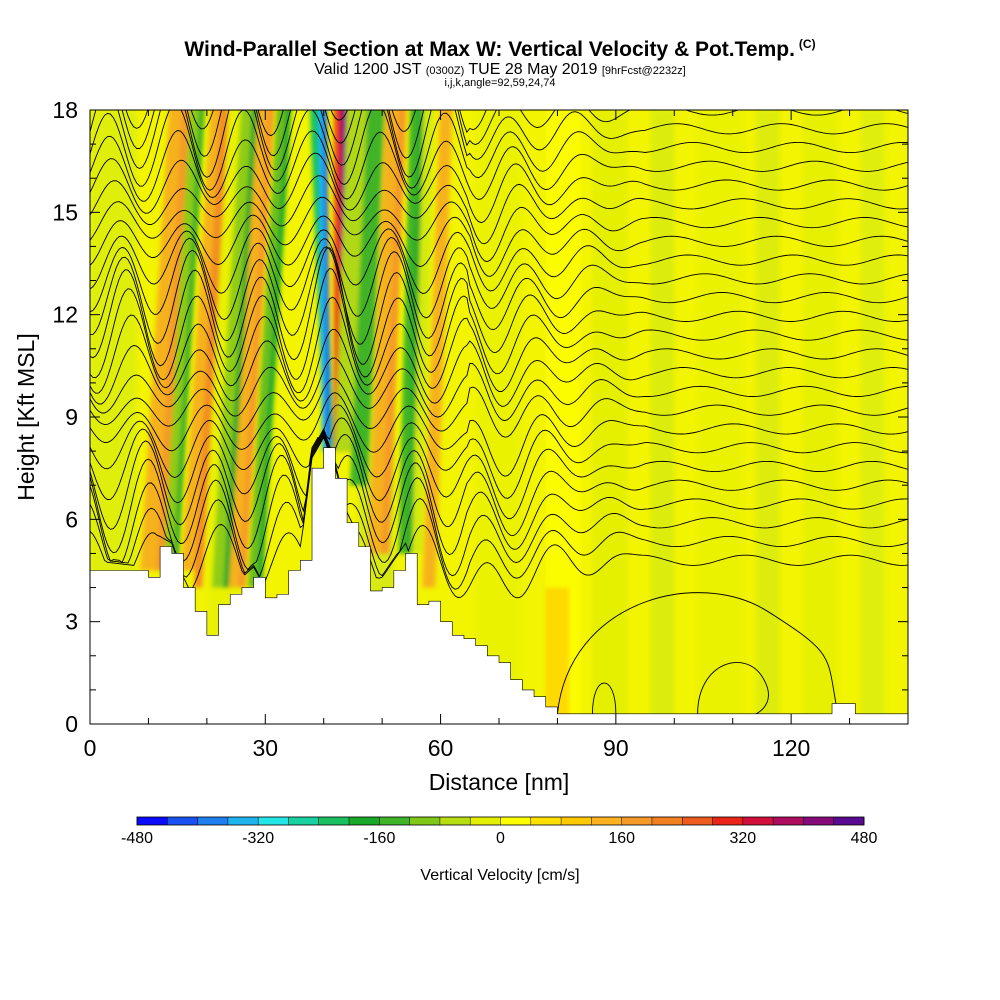 The width and height of the screenshot is (1000, 1000). Describe the element at coordinates (137, 838) in the screenshot. I see `colorbar-tick-label: -480` at that location.